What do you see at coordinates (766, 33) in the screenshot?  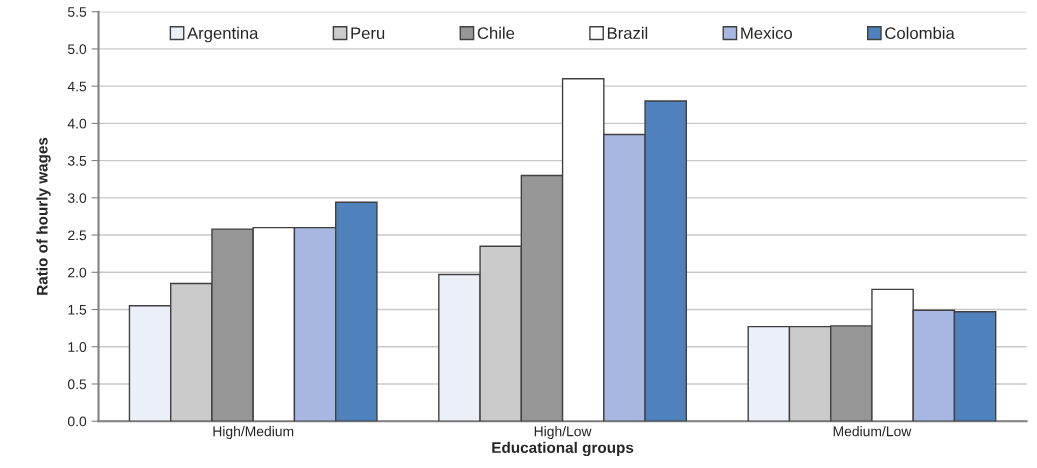 I see `legend-label: Mexico` at bounding box center [766, 33].